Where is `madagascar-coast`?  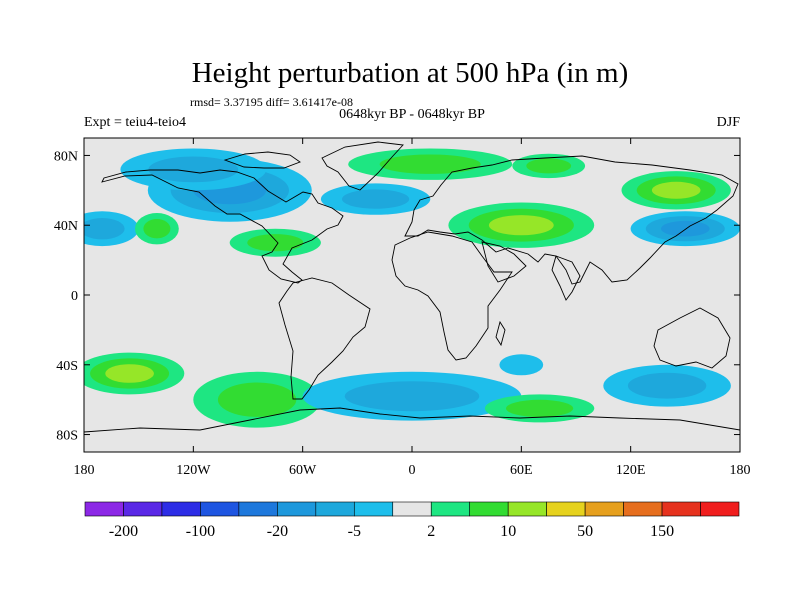 madagascar-coast is located at coordinates (500, 333).